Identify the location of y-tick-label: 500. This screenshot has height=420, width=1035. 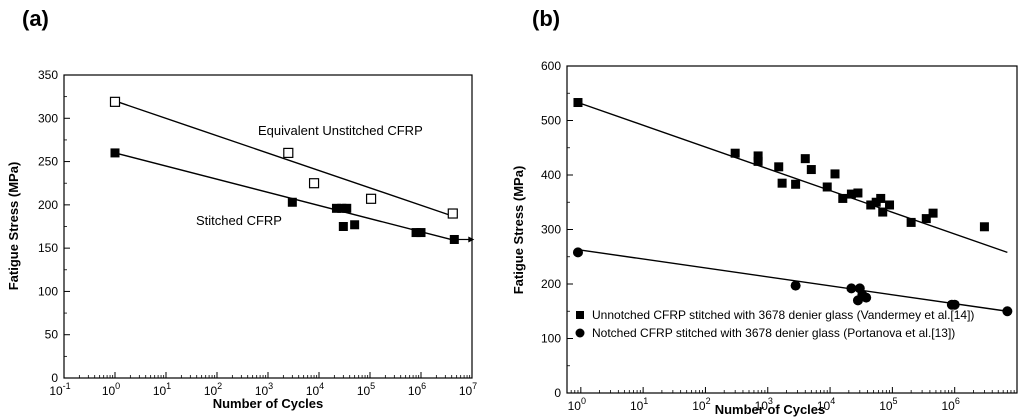
(551, 121).